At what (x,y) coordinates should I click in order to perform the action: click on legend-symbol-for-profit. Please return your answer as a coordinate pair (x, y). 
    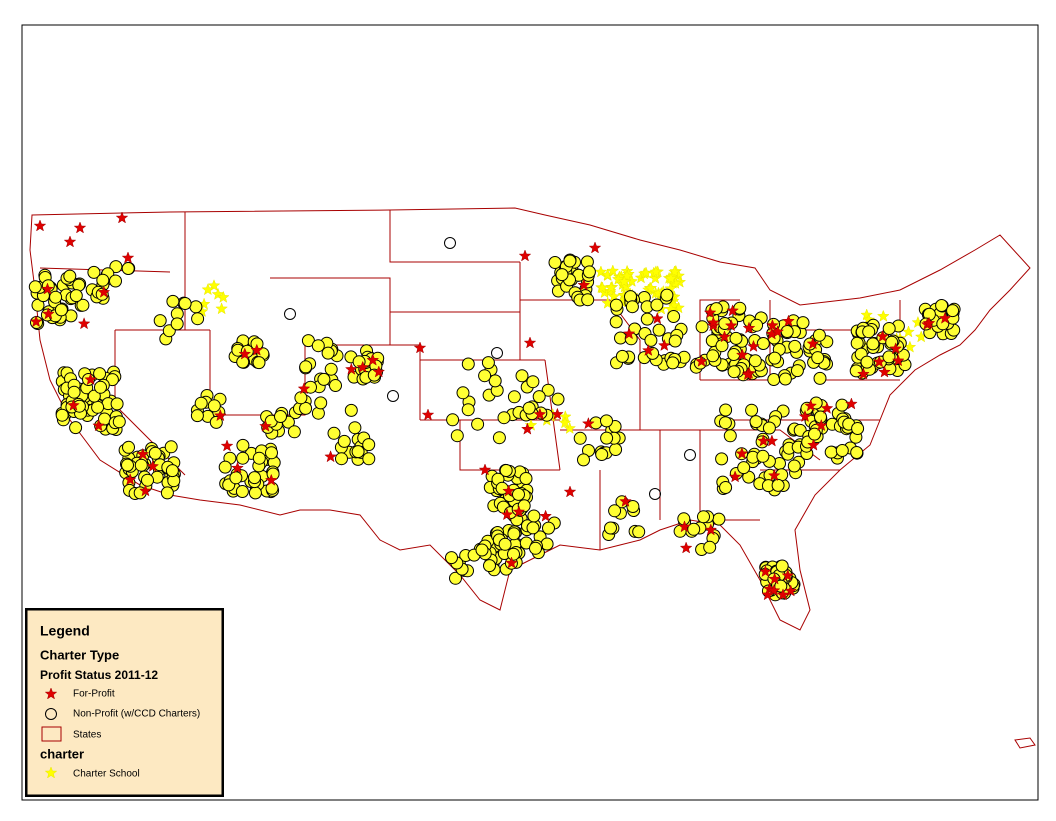
    Looking at the image, I should click on (51, 693).